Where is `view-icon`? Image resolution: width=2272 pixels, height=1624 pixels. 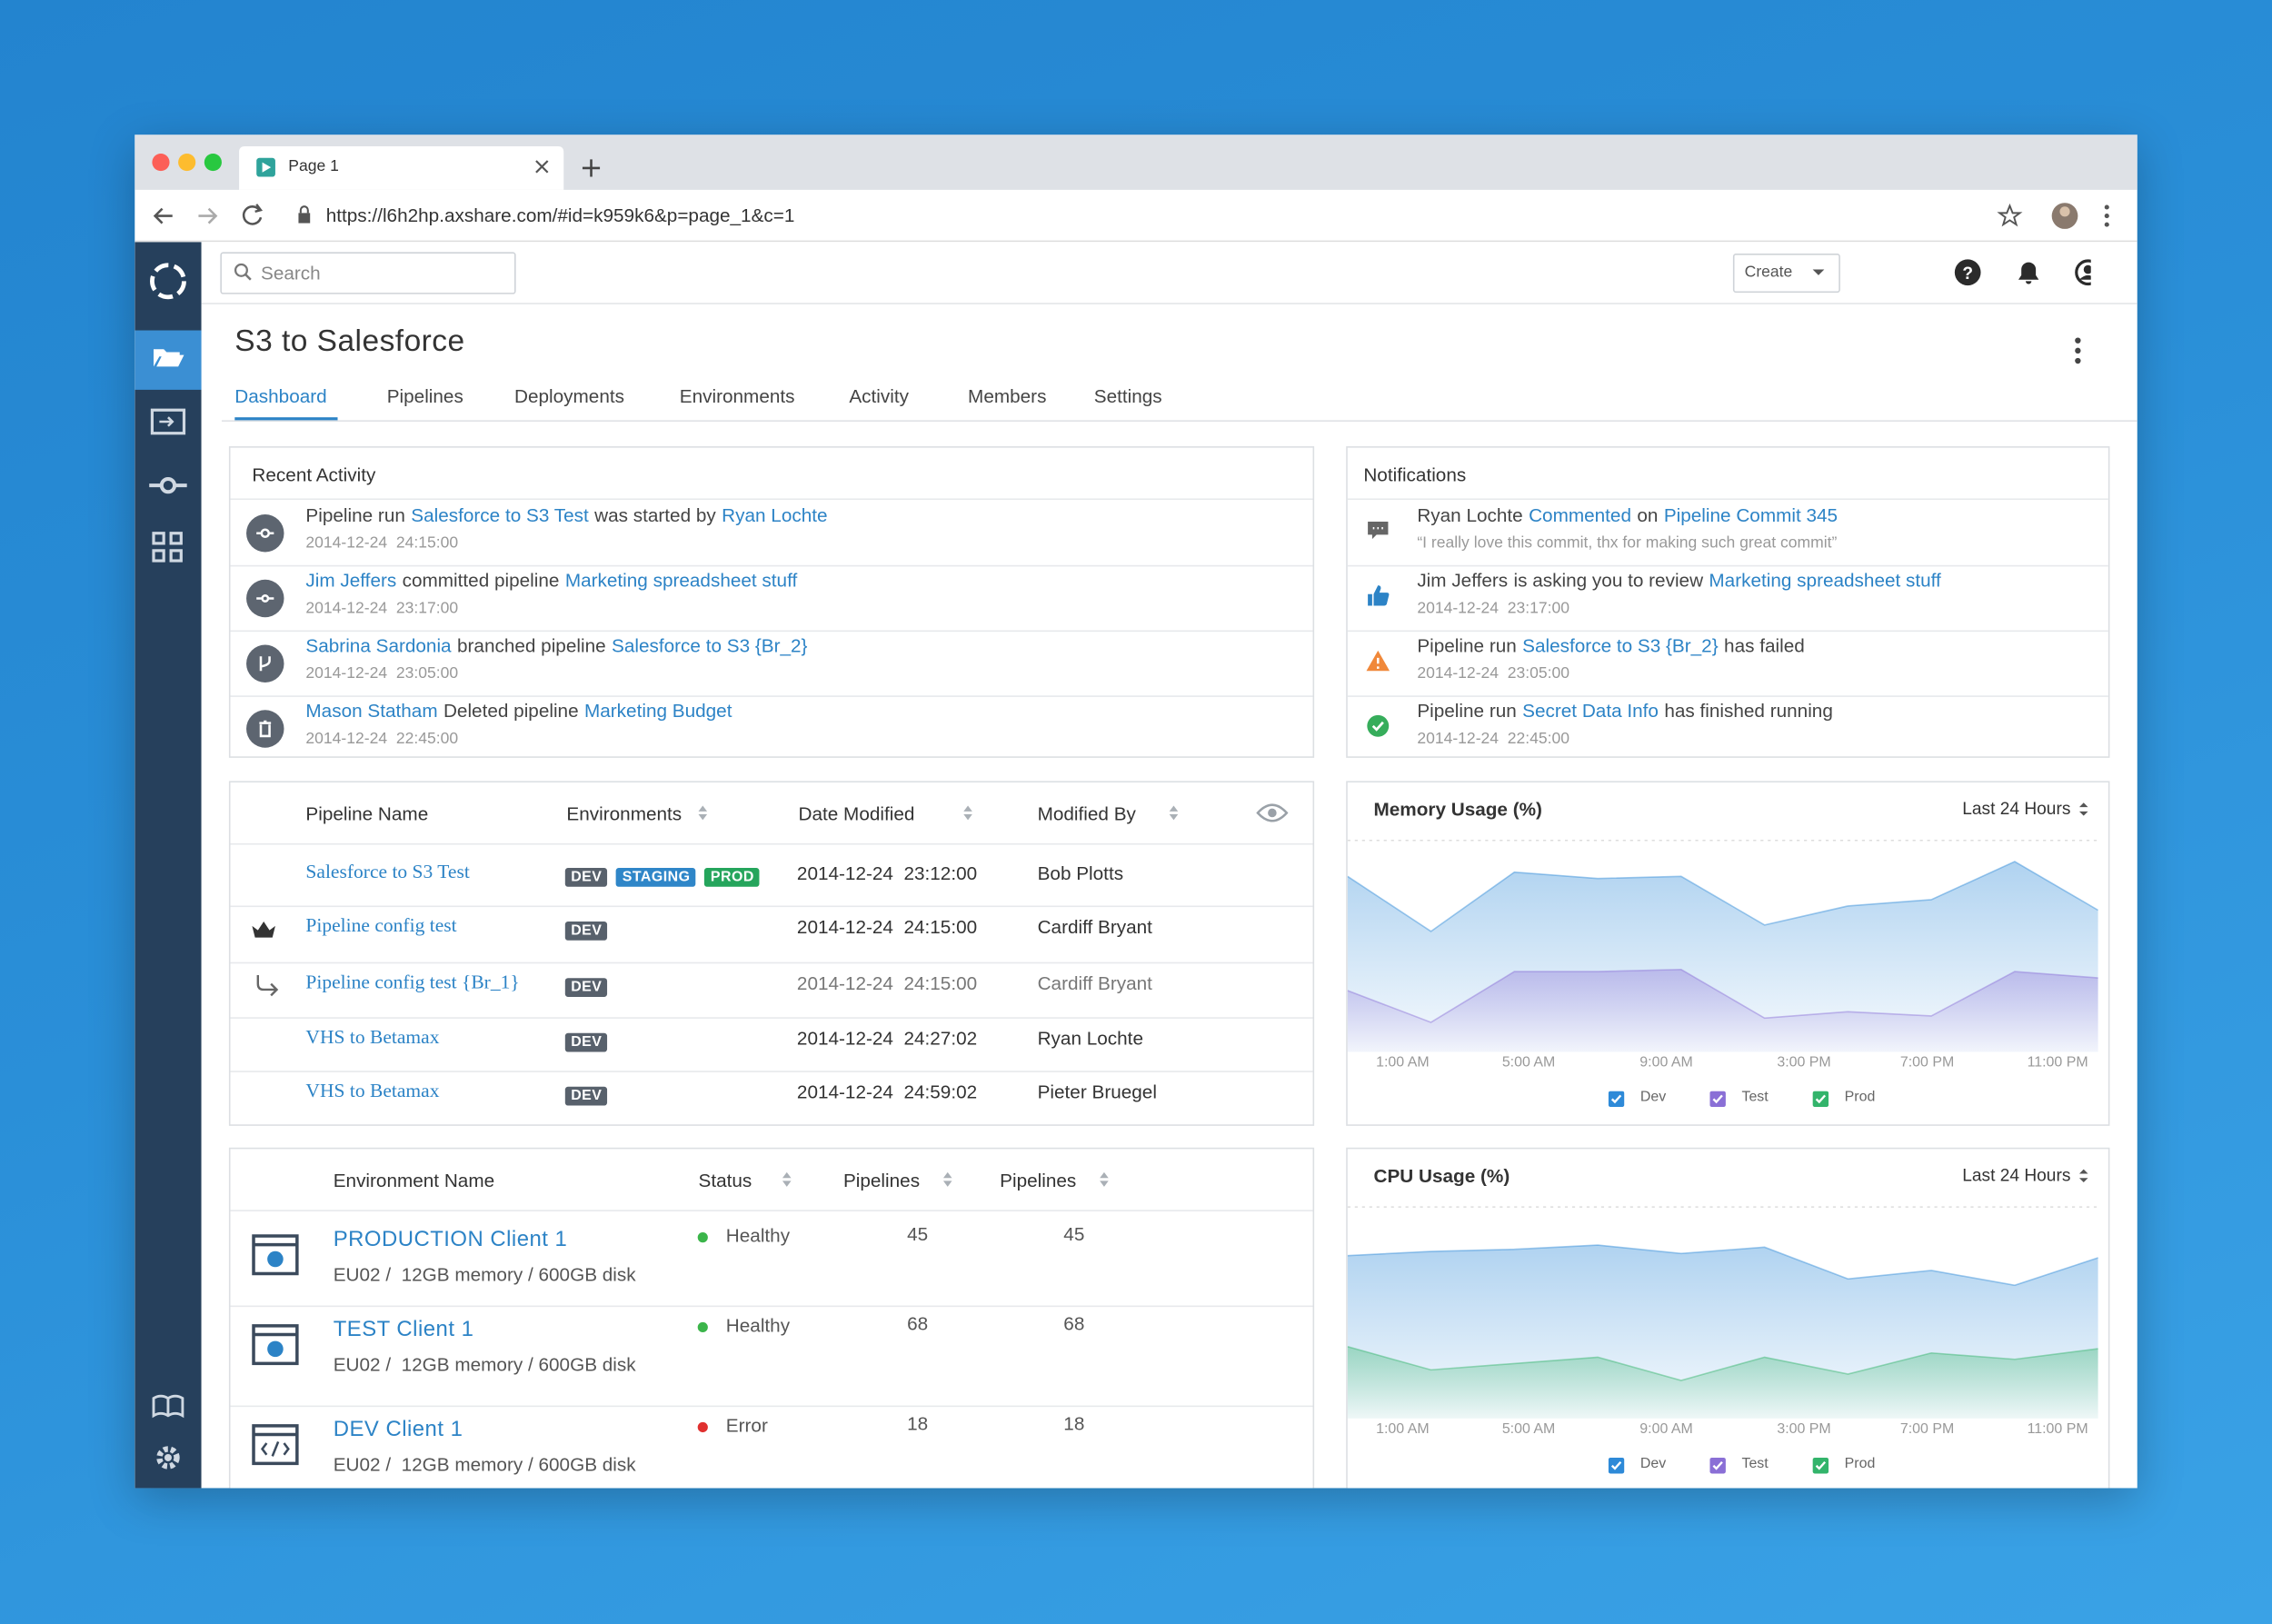
view-icon is located at coordinates (1272, 812).